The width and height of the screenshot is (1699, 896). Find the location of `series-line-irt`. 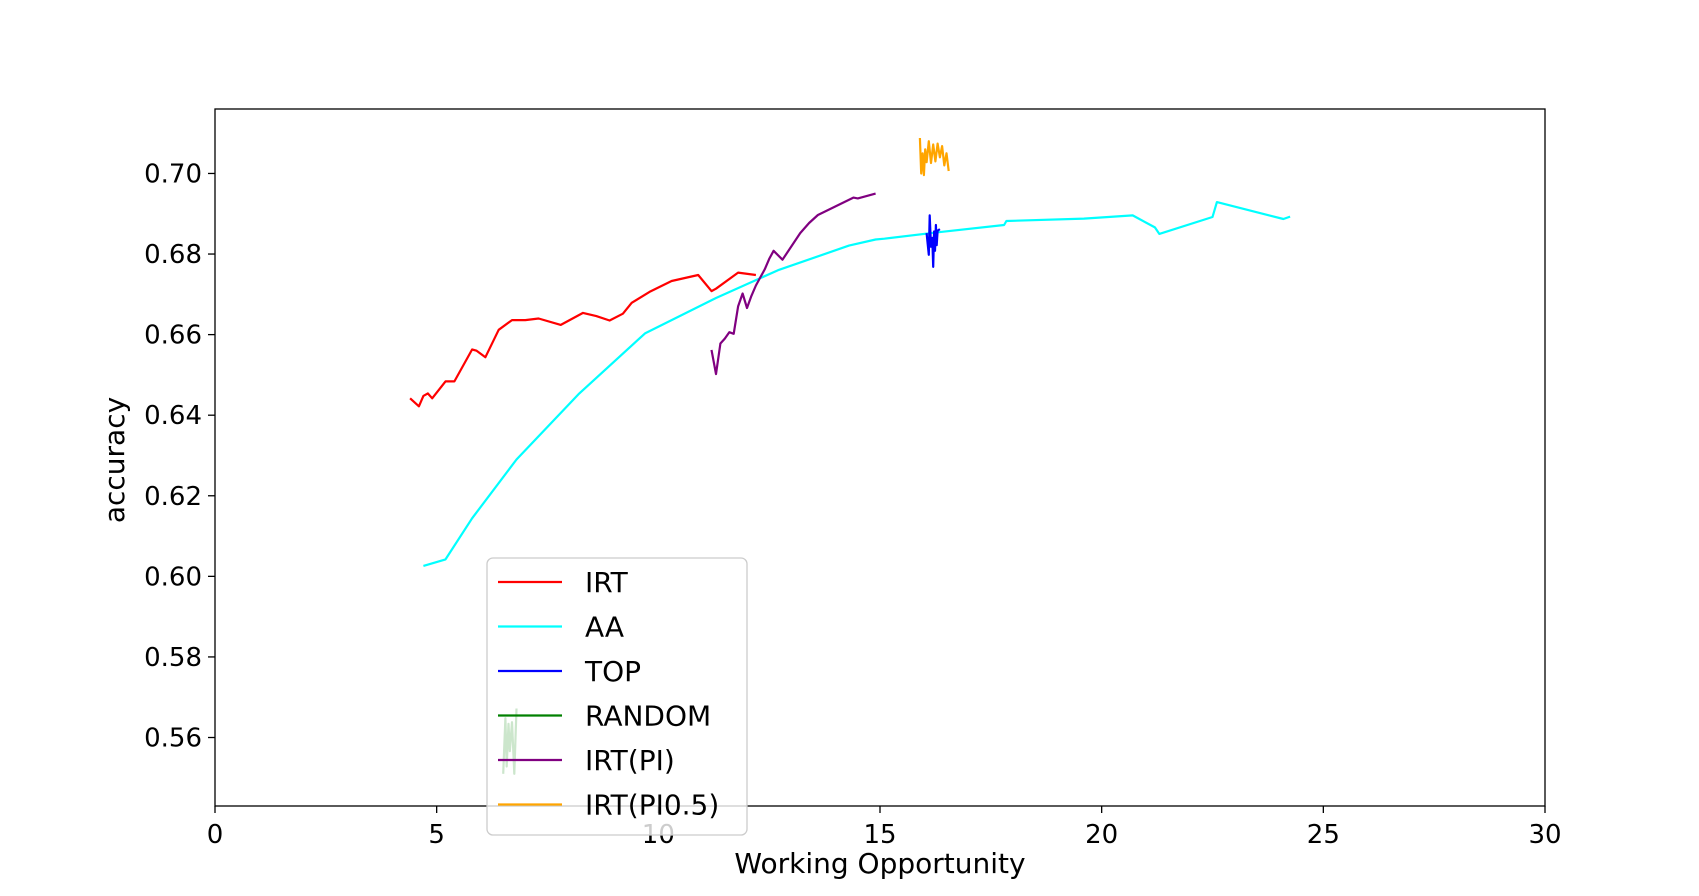

series-line-irt is located at coordinates (583, 339).